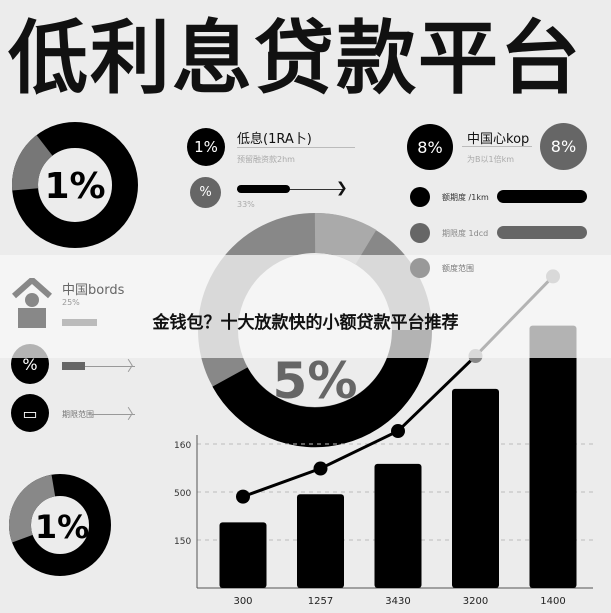 The image size is (611, 613). What do you see at coordinates (206, 147) in the screenshot?
I see `low-rate-badge: 1%` at bounding box center [206, 147].